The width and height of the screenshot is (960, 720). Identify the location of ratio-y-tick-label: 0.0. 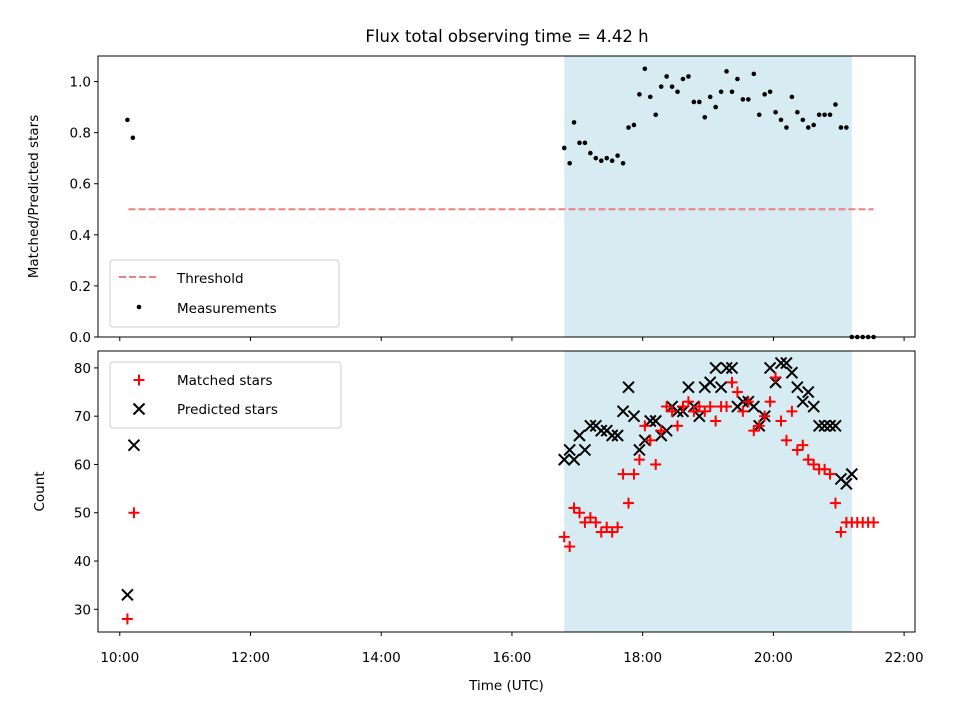
(80, 338).